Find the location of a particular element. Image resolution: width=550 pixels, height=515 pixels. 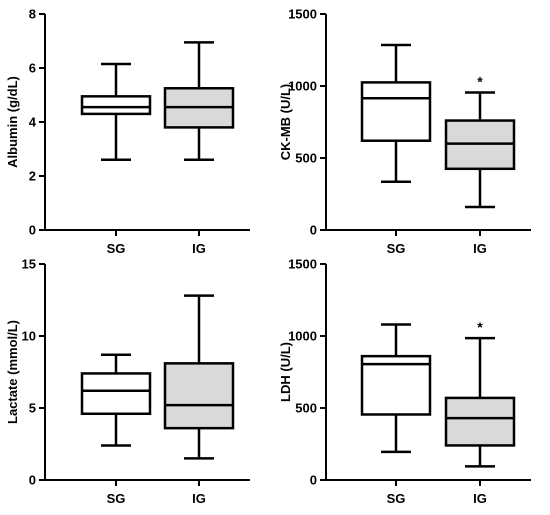

y-tick-label: 4 is located at coordinates (33, 122).